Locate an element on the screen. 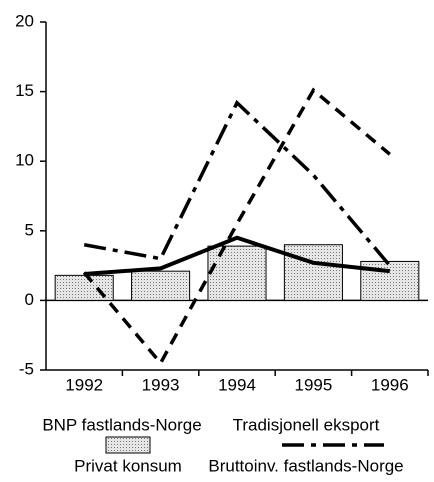 Image resolution: width=434 pixels, height=482 pixels. x-tick-label: 1992 is located at coordinates (84, 384).